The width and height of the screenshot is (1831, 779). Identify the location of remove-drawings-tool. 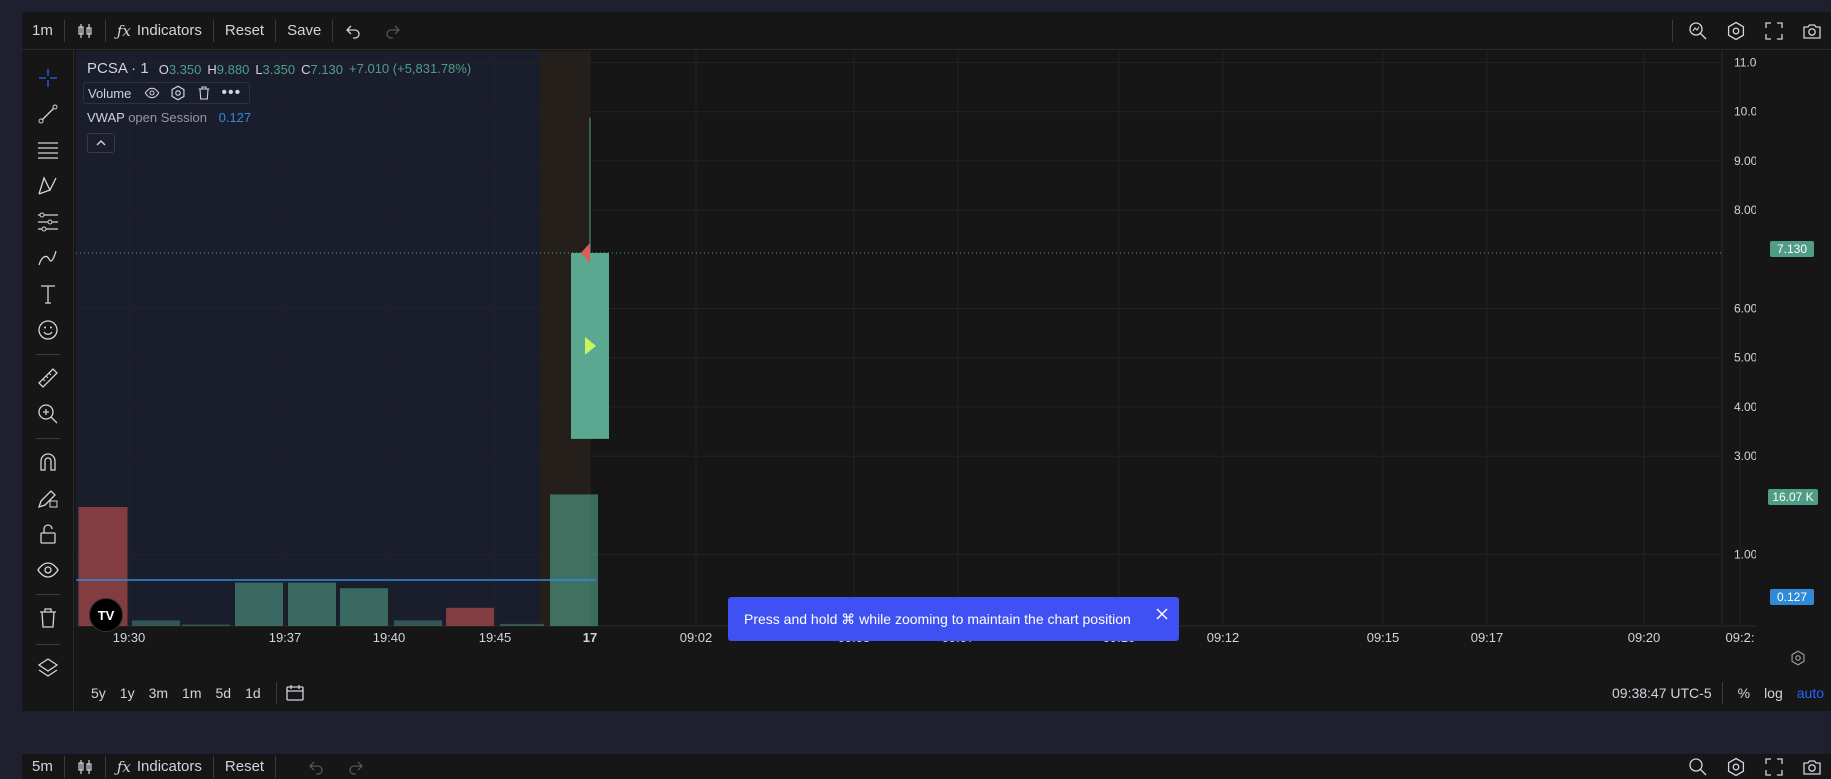
(48, 618).